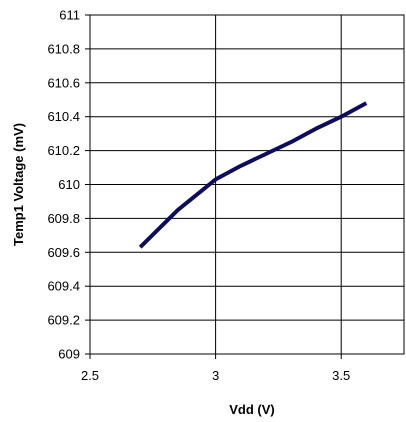 The height and width of the screenshot is (422, 406). What do you see at coordinates (63, 252) in the screenshot?
I see `y-tick-label: 609.6` at bounding box center [63, 252].